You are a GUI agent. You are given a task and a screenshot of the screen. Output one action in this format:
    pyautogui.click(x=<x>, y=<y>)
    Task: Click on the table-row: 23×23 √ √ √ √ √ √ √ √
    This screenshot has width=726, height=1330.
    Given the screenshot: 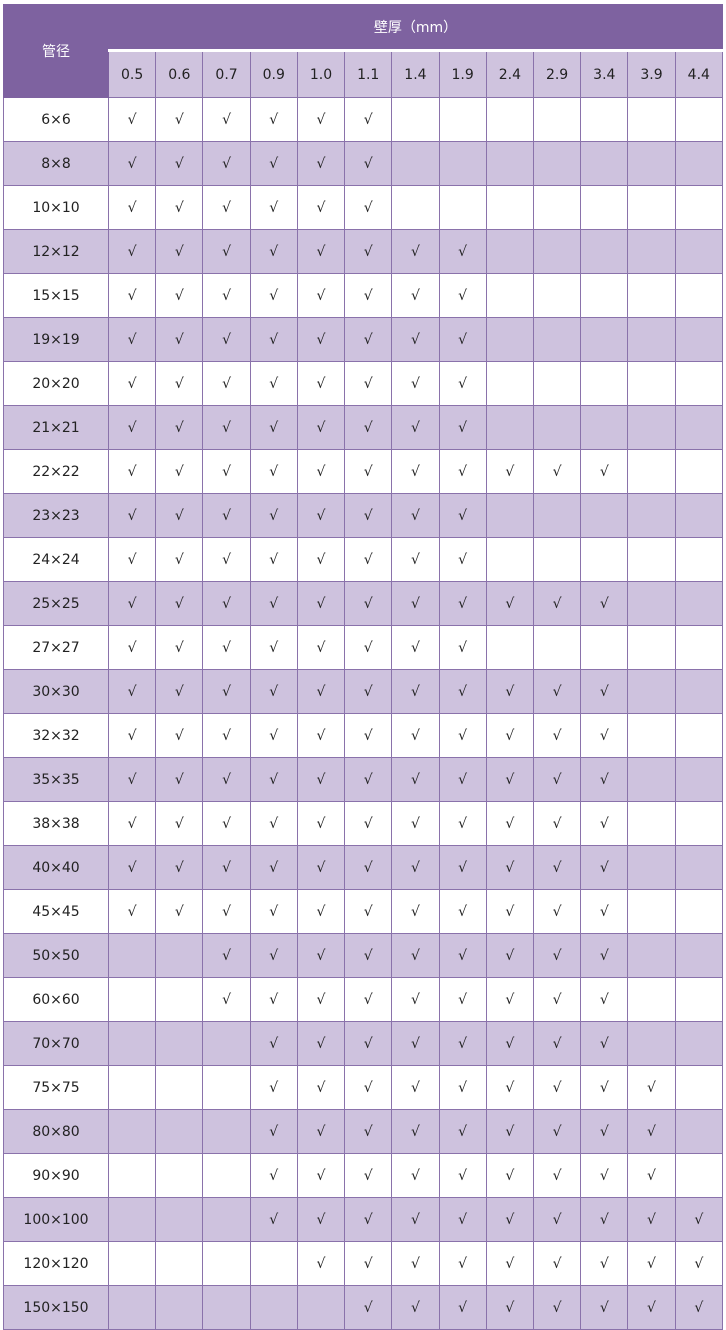 What is the action you would take?
    pyautogui.click(x=363, y=515)
    